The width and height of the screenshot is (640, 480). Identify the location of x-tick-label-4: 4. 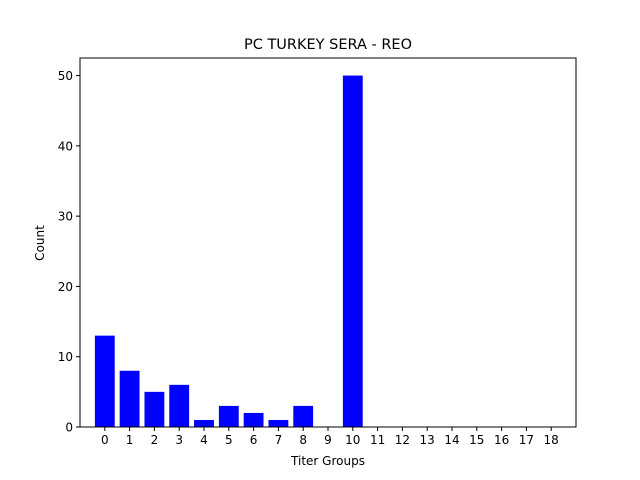
(204, 440).